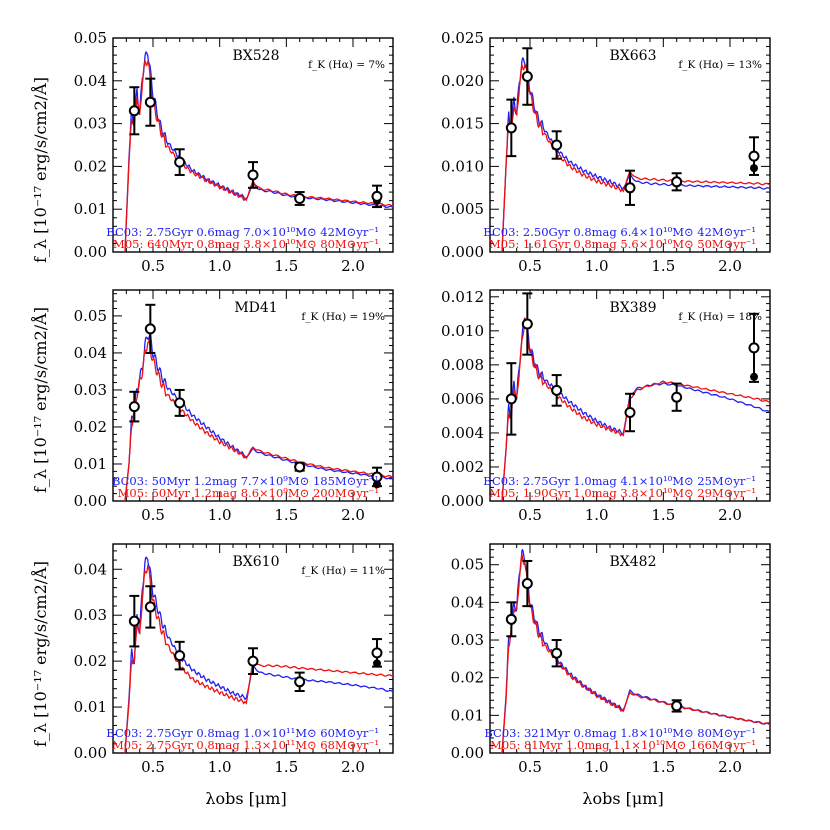 The width and height of the screenshot is (830, 830). What do you see at coordinates (462, 297) in the screenshot?
I see `y-tick-label: 0.012` at bounding box center [462, 297].